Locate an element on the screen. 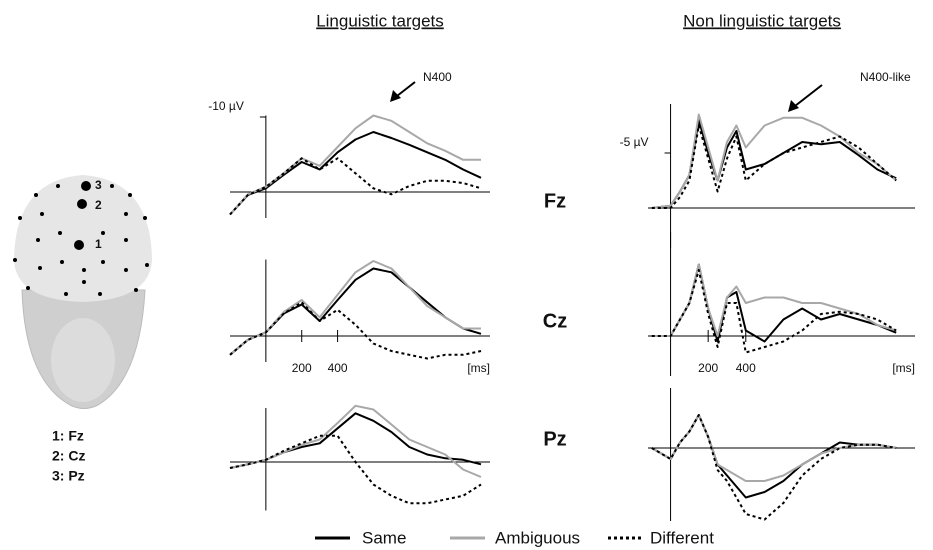 The height and width of the screenshot is (550, 933). y-tick-label: -10 µV is located at coordinates (226, 106).